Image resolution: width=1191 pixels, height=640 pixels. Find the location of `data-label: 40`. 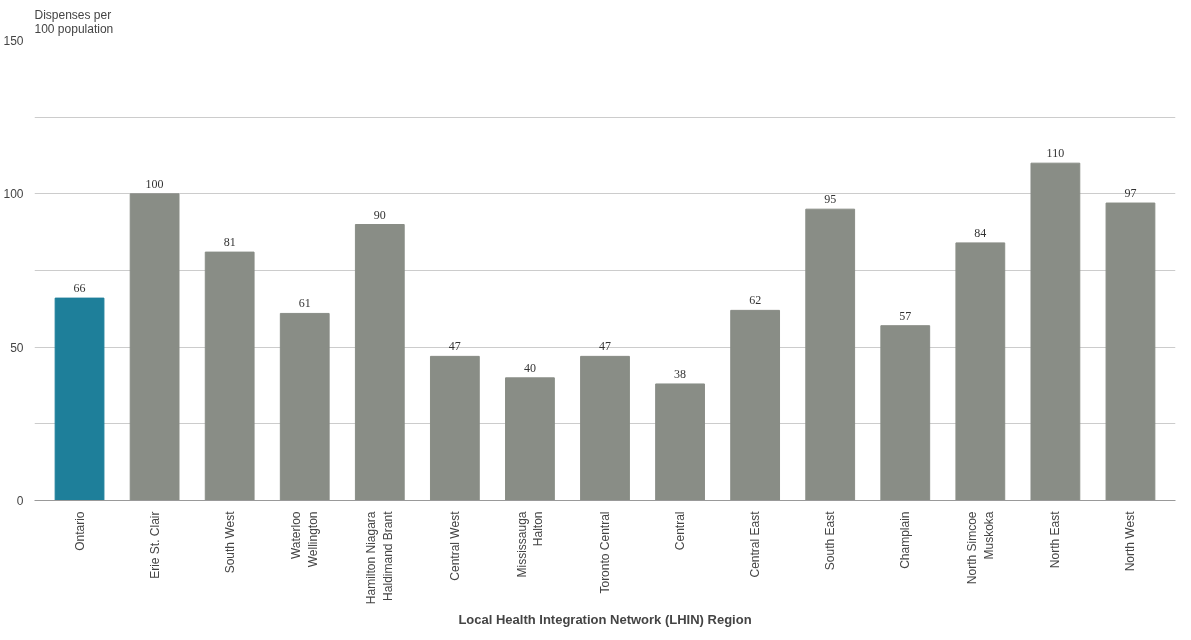

data-label: 40 is located at coordinates (529, 367).